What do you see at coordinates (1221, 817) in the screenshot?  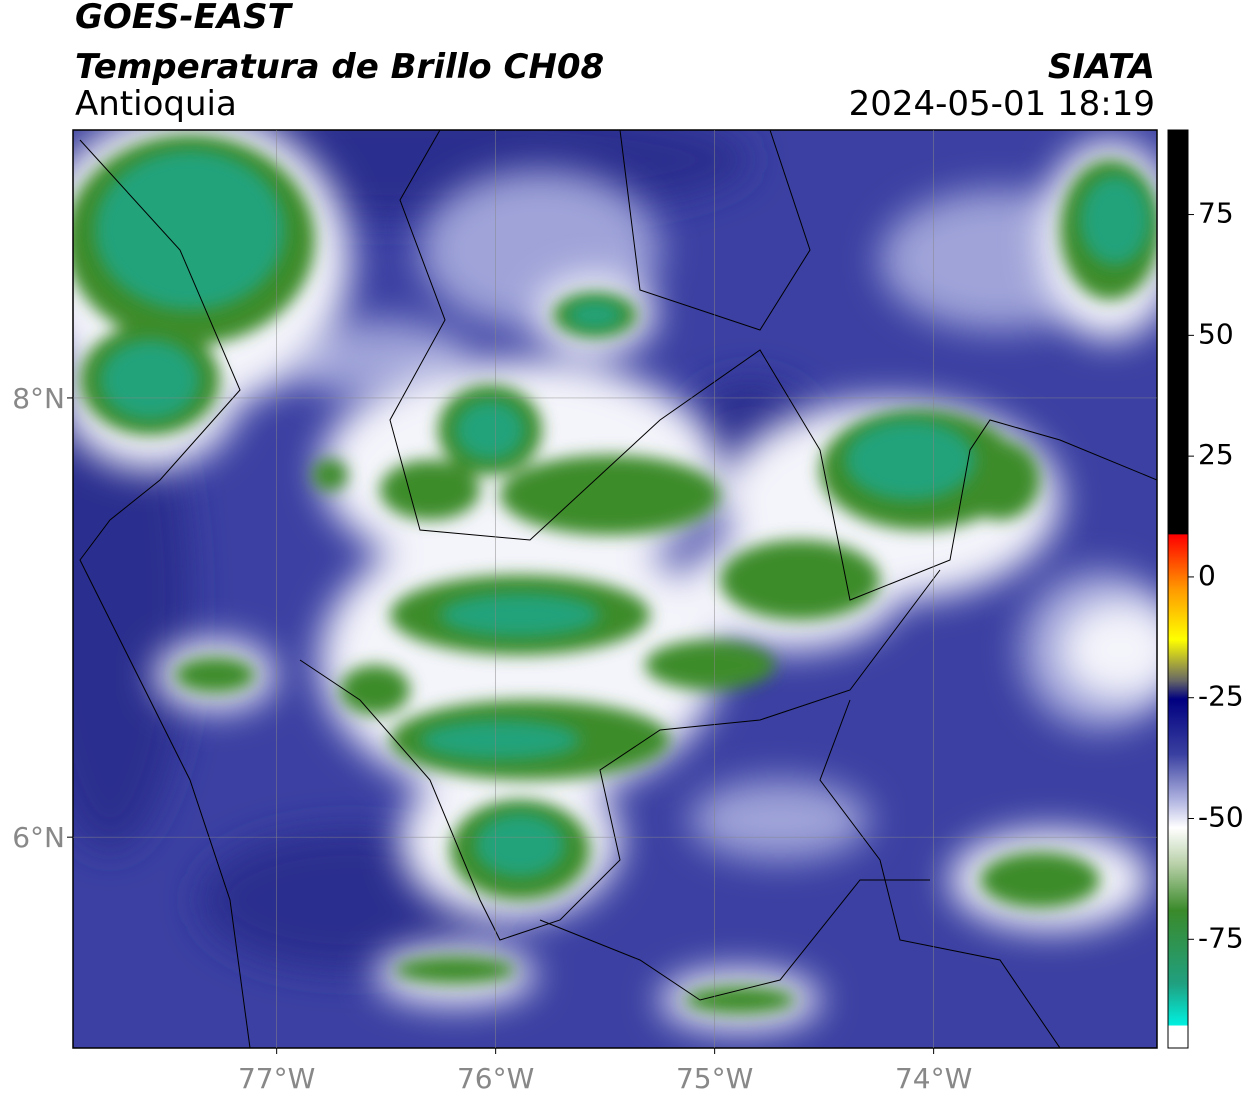 I see `colorbar-tick-label: -50` at bounding box center [1221, 817].